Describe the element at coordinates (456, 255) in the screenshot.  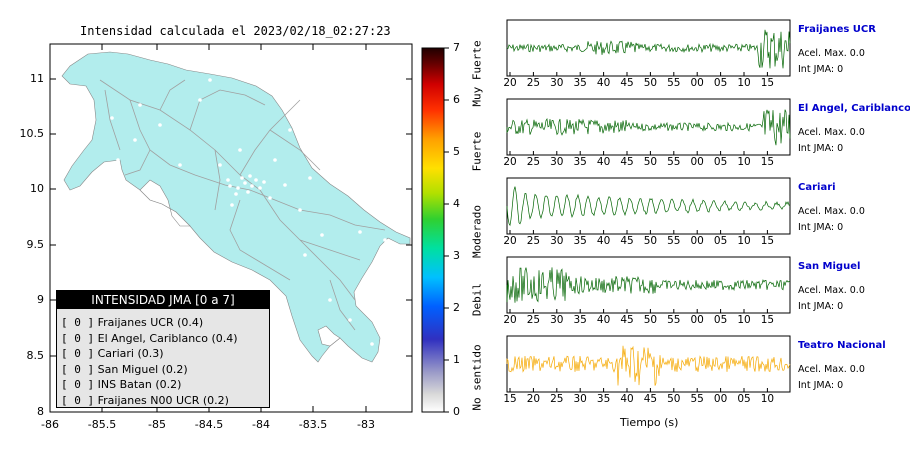
I see `colorbar-number: 3` at that location.